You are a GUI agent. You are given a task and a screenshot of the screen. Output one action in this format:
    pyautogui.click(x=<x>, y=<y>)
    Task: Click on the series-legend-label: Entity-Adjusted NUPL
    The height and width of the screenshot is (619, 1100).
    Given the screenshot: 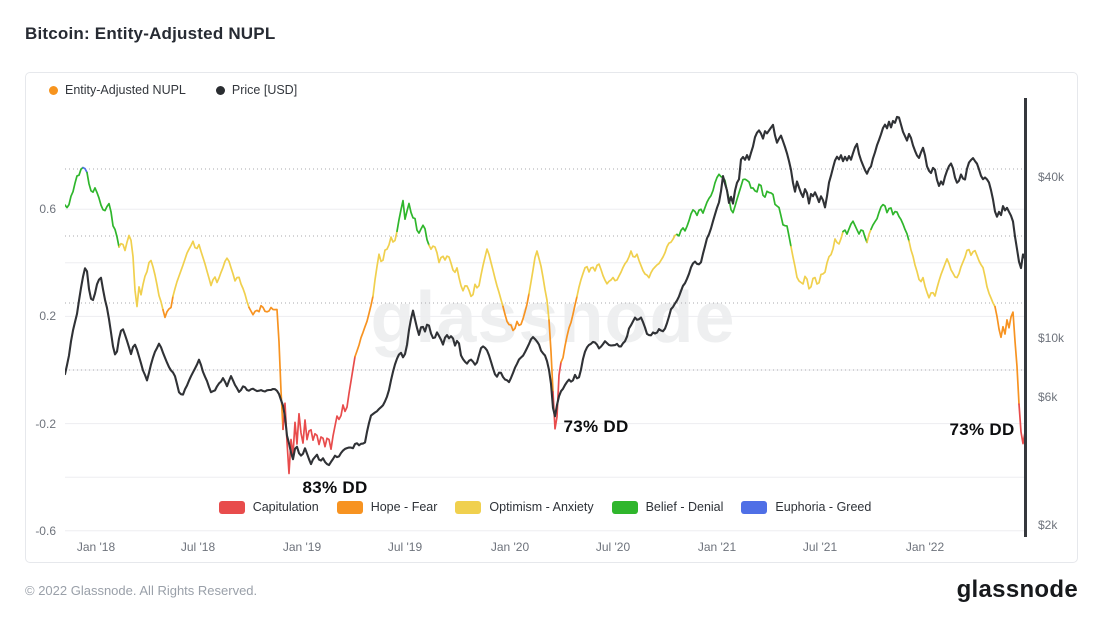 What is the action you would take?
    pyautogui.click(x=125, y=90)
    